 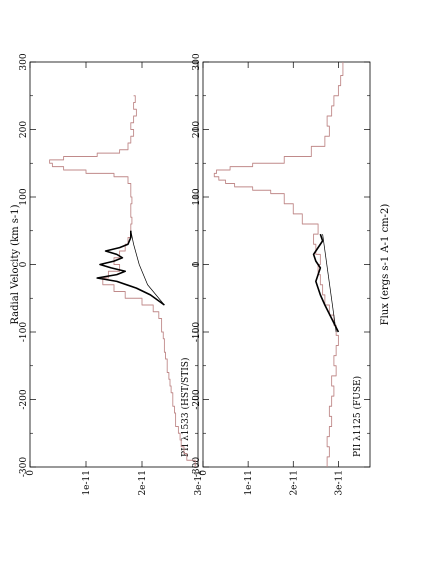 I want to click on y-tick-label-bottom-0: 0, so click(x=31, y=473).